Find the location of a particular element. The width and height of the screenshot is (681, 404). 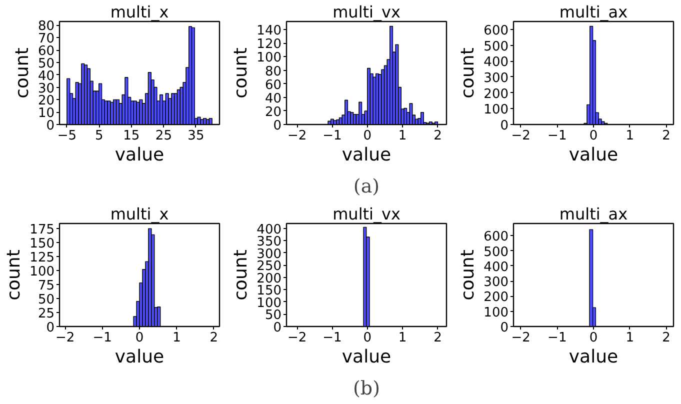

x-tick-label: 15 is located at coordinates (131, 136).